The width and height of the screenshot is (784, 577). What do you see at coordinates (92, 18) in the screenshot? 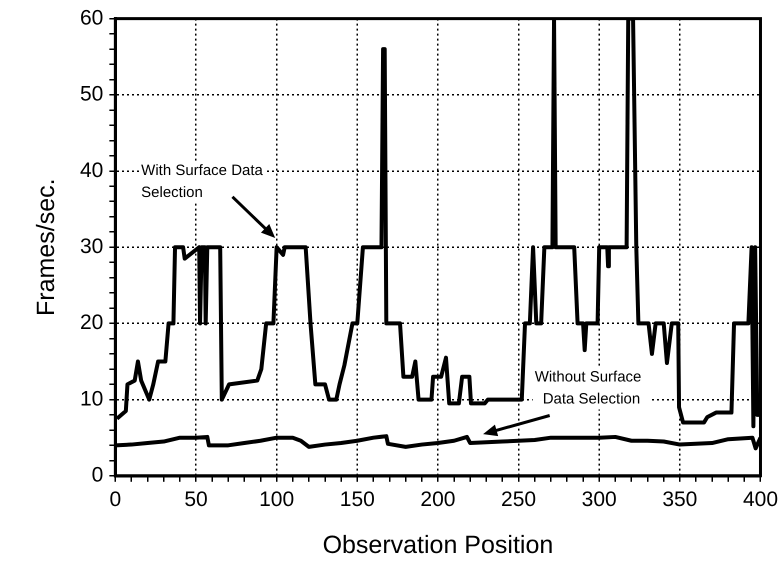
I see `y-tick-label: 60` at bounding box center [92, 18].